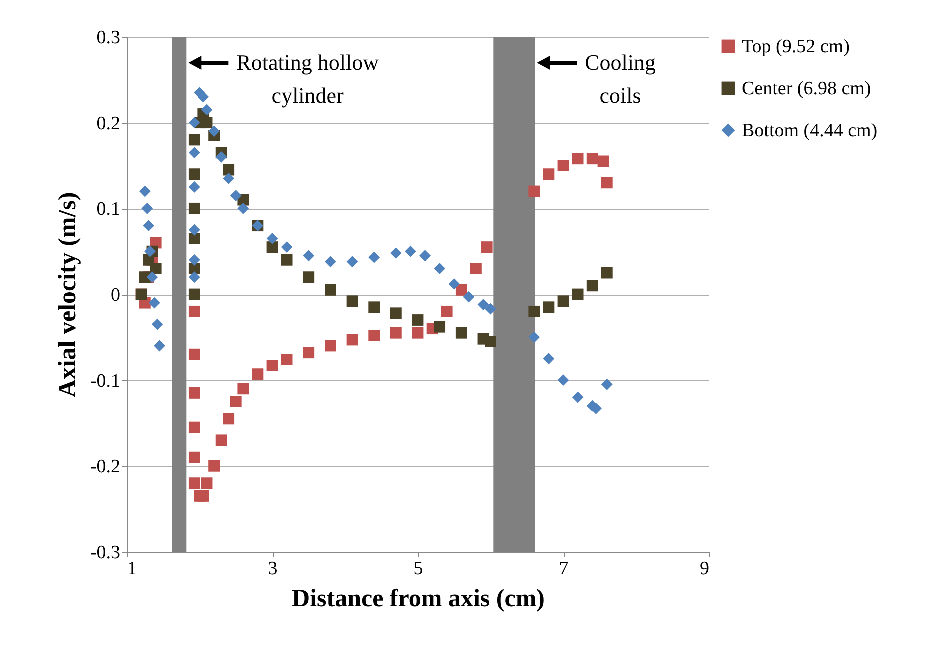  What do you see at coordinates (620, 79) in the screenshot?
I see `band-label: Cooling coils` at bounding box center [620, 79].